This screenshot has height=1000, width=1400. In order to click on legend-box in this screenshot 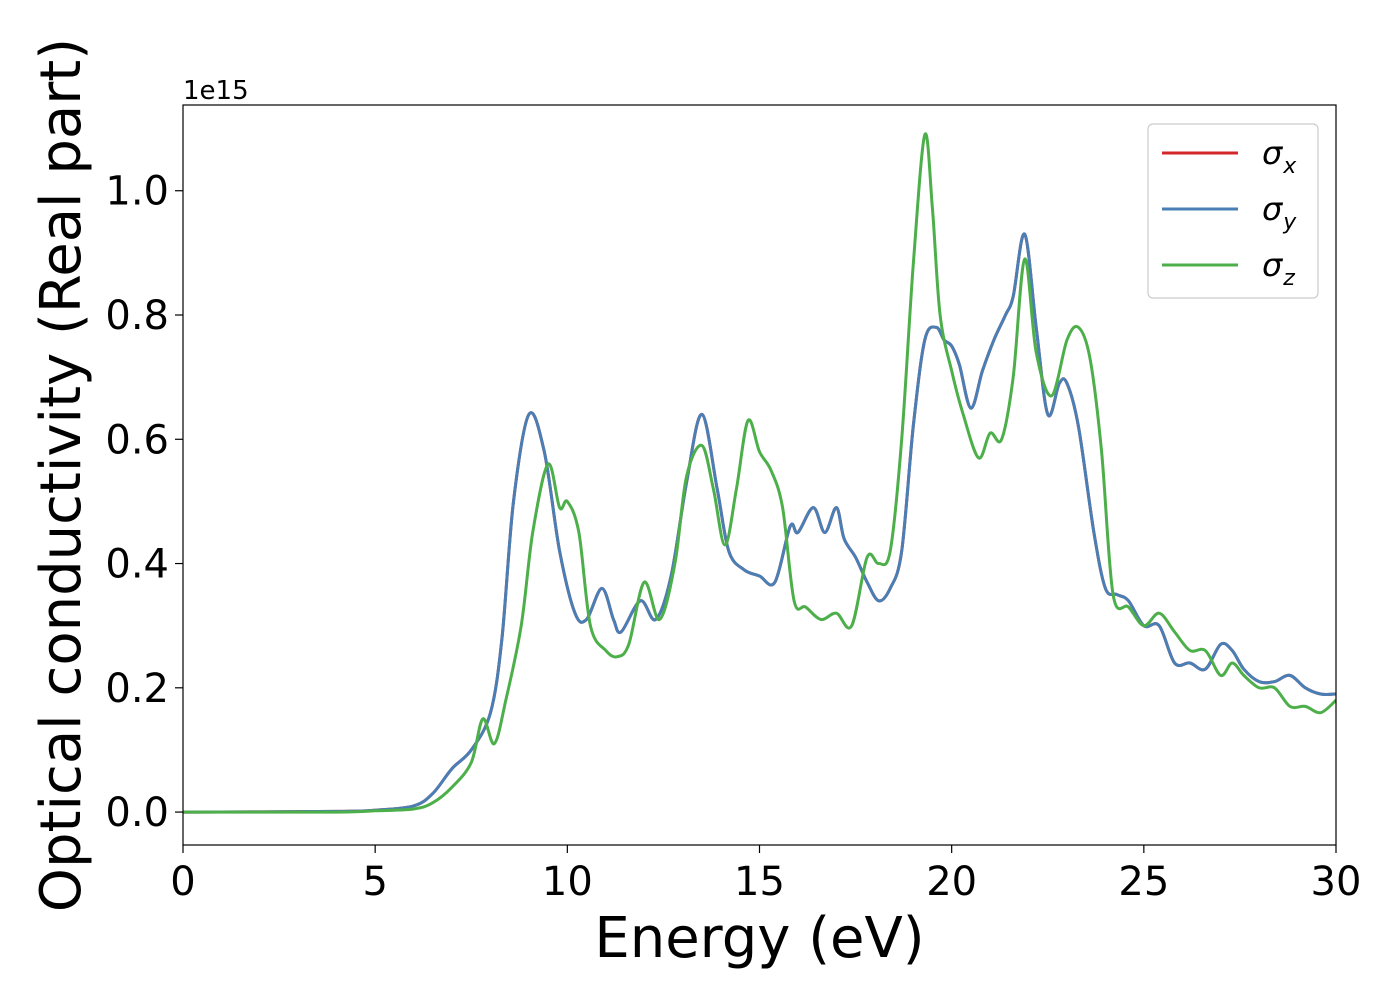, I will do `click(1233, 211)`.